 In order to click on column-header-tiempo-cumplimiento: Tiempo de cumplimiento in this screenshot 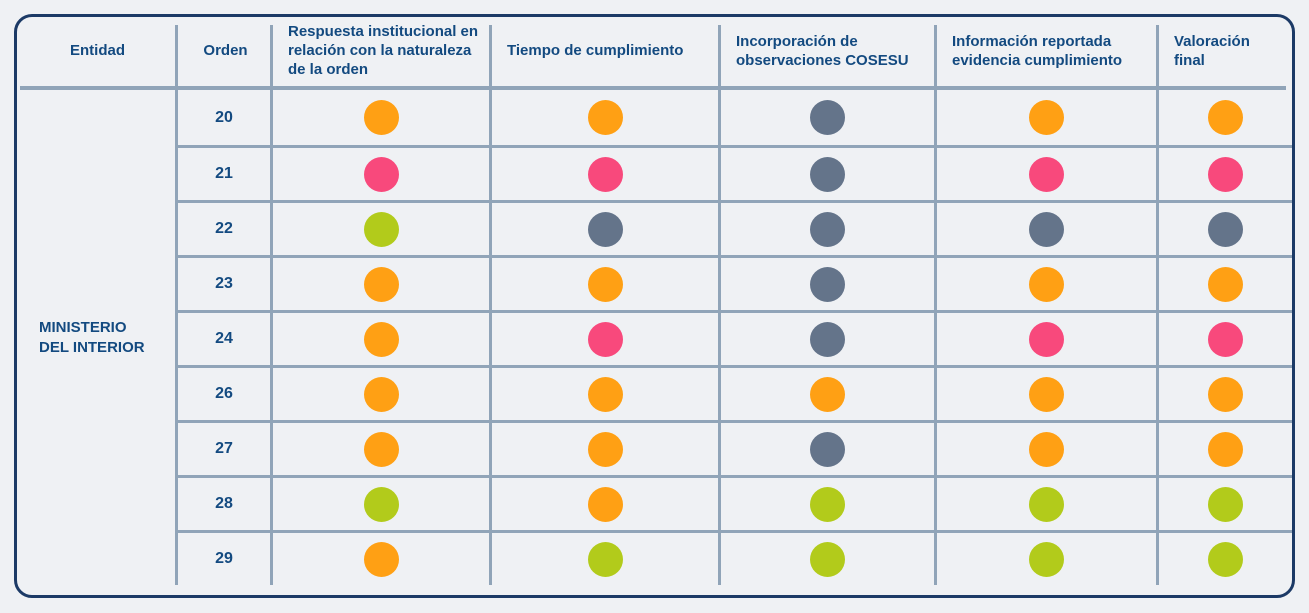, I will do `click(606, 51)`.